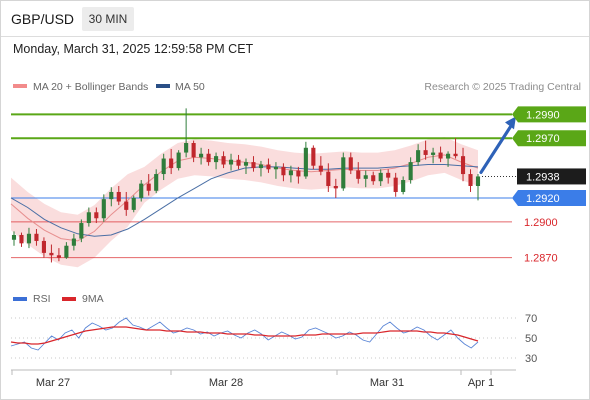  I want to click on level-tag-1.2970, so click(549, 138).